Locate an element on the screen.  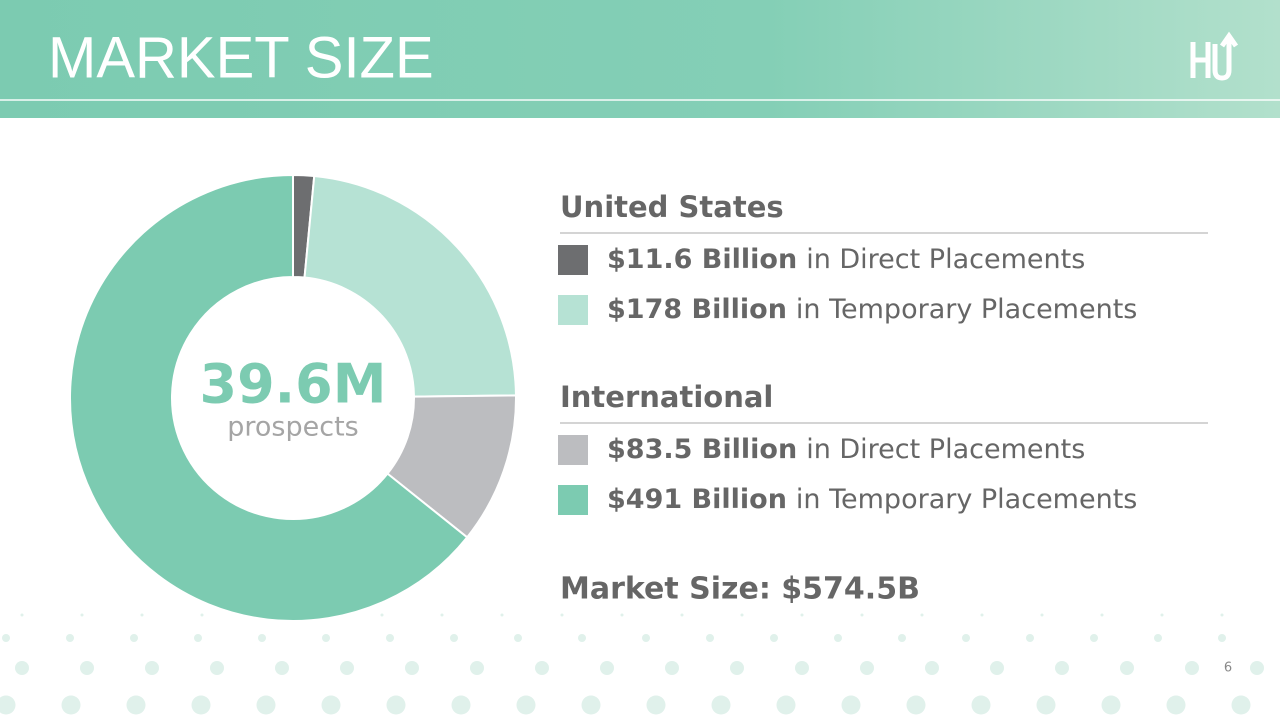
market-size-total: Market Size: $574.5B is located at coordinates (740, 589).